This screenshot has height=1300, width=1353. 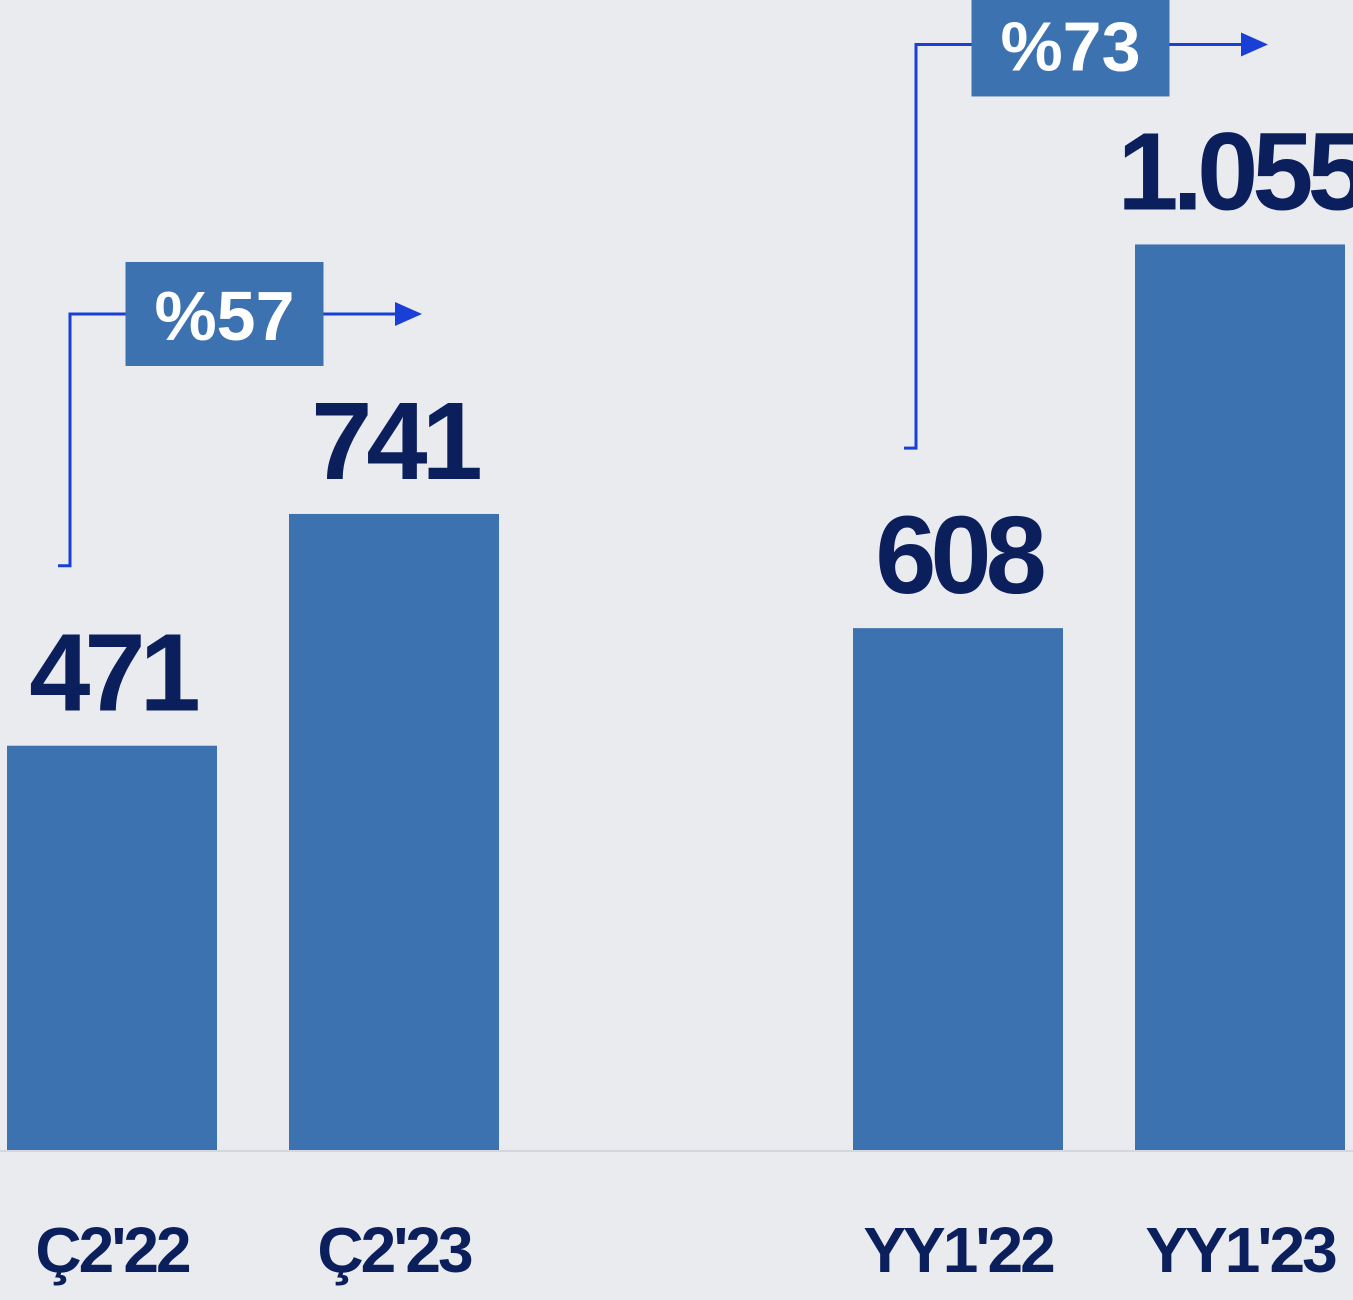 I want to click on x-tick-label: YY1'22, so click(x=958, y=1250).